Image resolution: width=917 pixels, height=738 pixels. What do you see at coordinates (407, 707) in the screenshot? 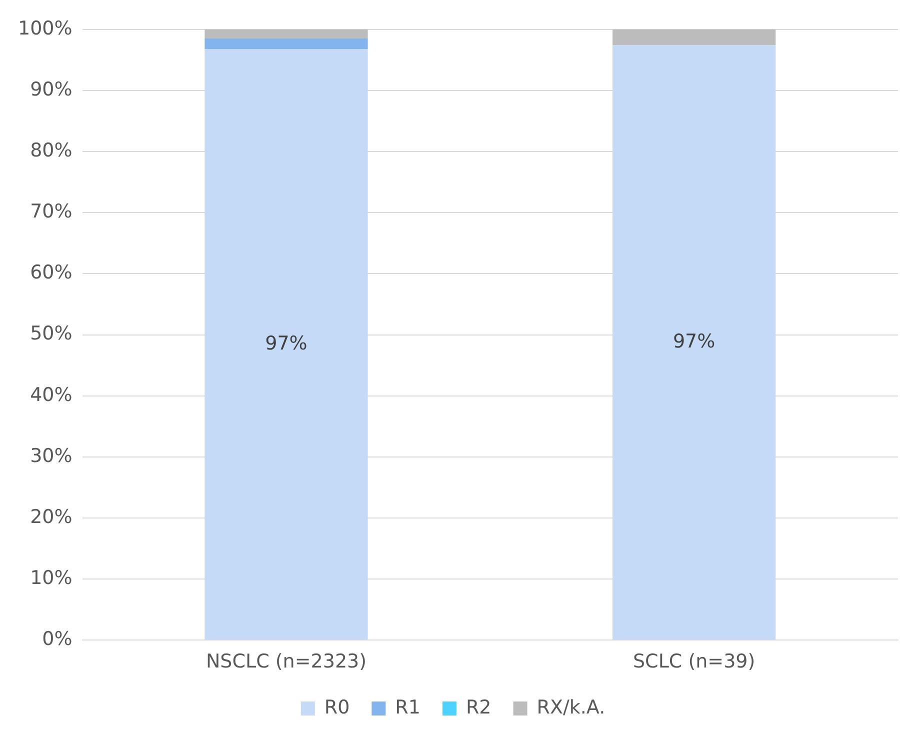
I see `legend-label: R1` at bounding box center [407, 707].